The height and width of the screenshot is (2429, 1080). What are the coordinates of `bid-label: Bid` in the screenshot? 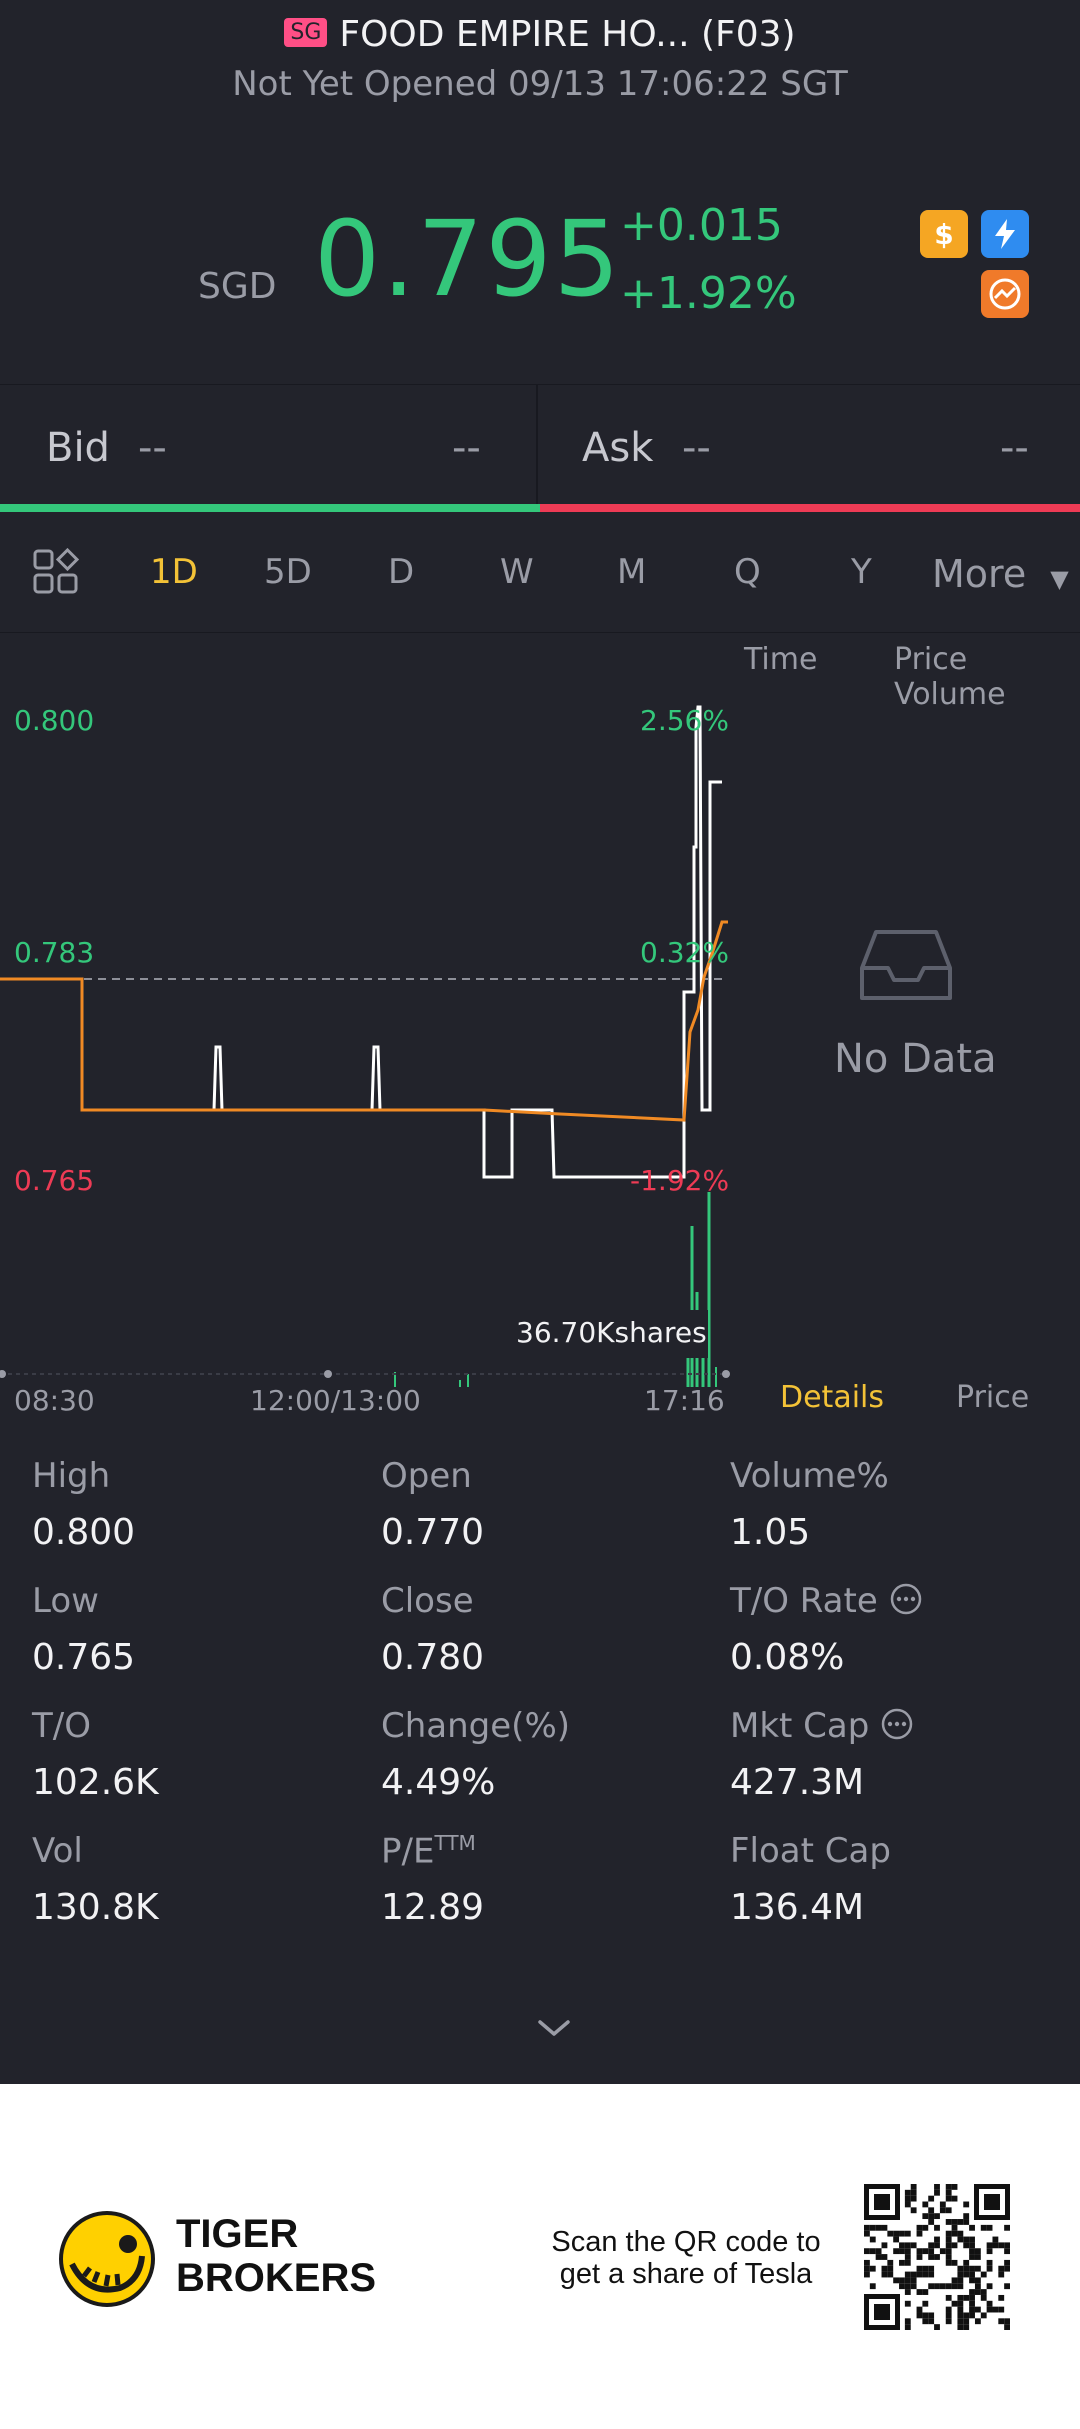 It's located at (78, 448).